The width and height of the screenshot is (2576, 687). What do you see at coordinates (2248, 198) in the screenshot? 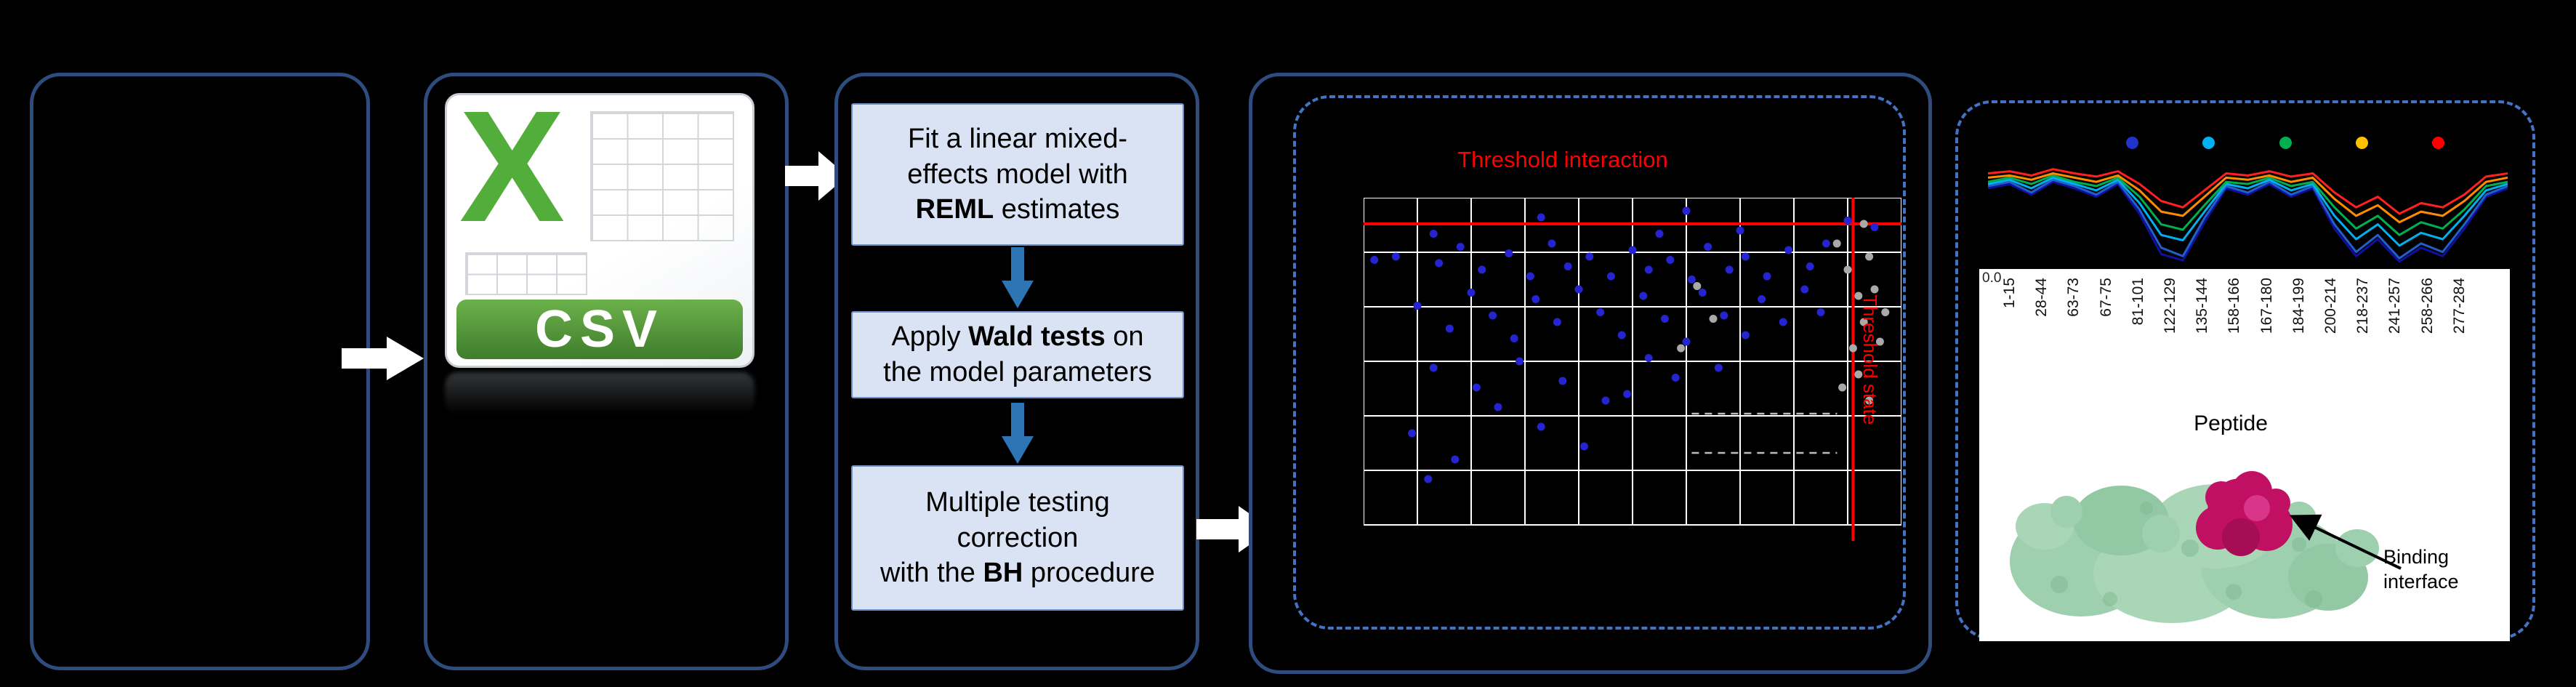
I see `uptake-line-orange` at bounding box center [2248, 198].